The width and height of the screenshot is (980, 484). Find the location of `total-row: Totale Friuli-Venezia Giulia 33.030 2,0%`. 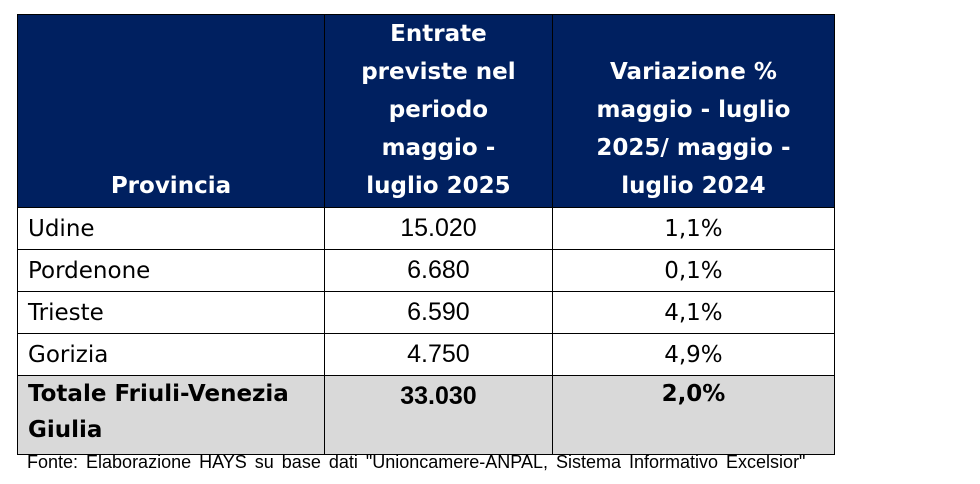

total-row: Totale Friuli-Venezia Giulia 33.030 2,0% is located at coordinates (426, 415).